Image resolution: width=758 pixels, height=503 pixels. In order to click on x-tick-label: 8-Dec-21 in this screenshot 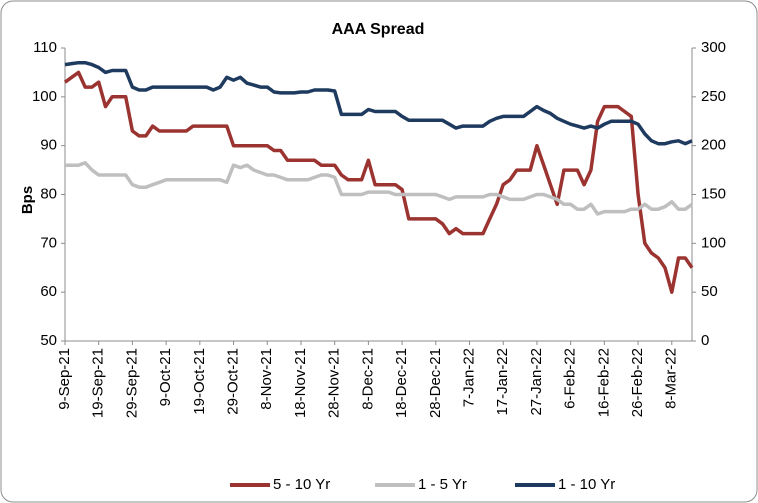, I will do `click(367, 379)`.